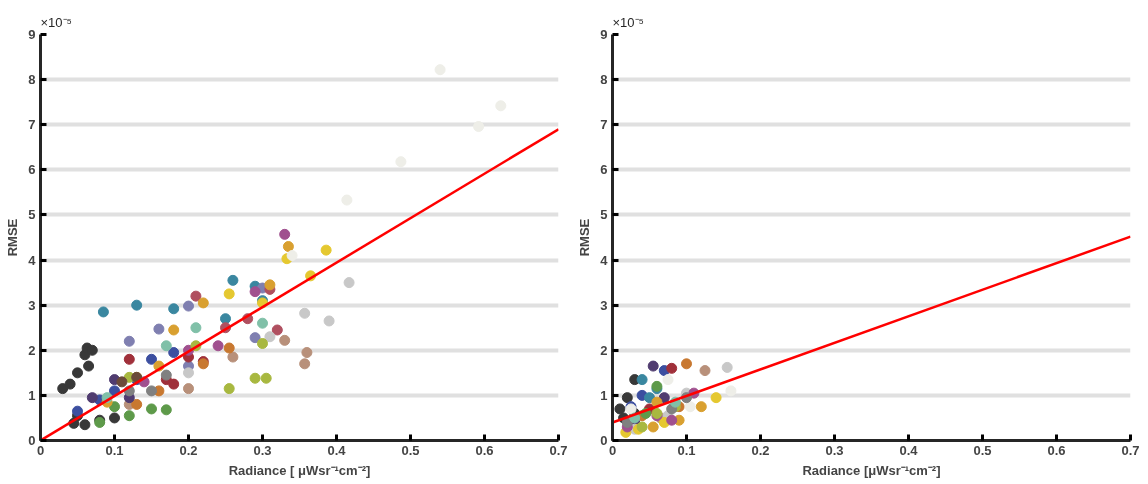  Describe the element at coordinates (871, 470) in the screenshot. I see `x-axis-title: Radiance [μWsr⁻¹cm⁻²]` at that location.